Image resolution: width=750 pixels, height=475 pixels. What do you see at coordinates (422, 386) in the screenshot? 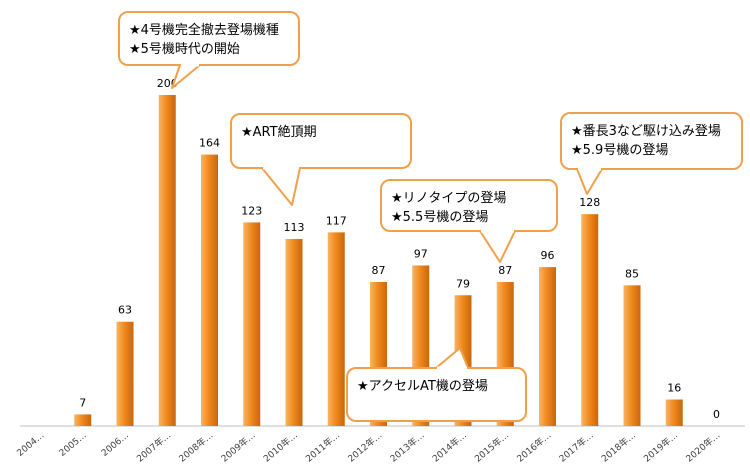
I see `callout-line-4-0: ★アクセルAT機の登場` at bounding box center [422, 386].